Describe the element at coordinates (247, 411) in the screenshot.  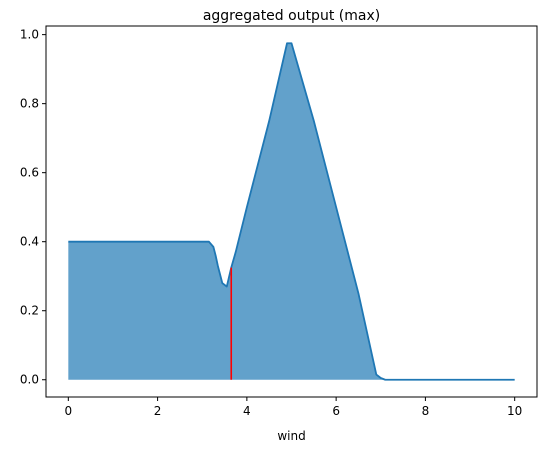
I see `x-tick-label: 4` at that location.